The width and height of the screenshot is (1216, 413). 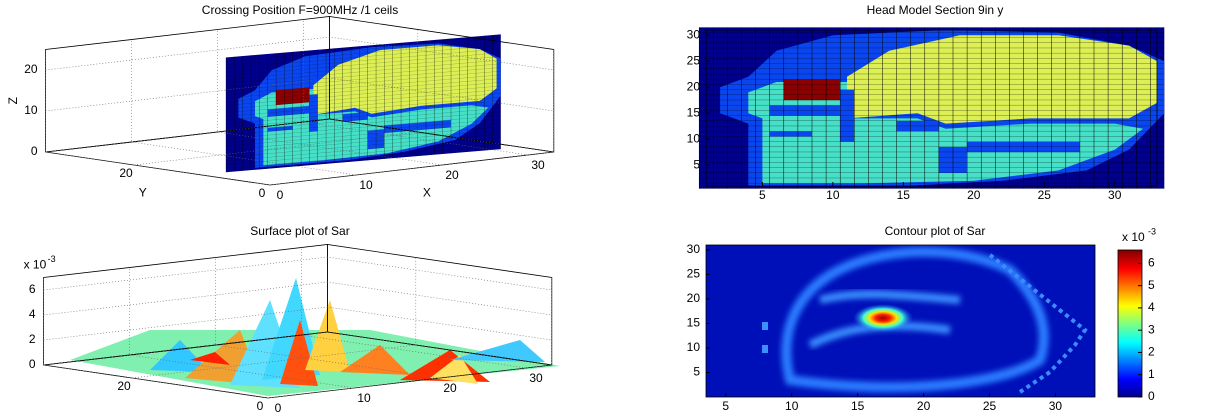 I want to click on z-tick-label: 4, so click(x=32, y=314).